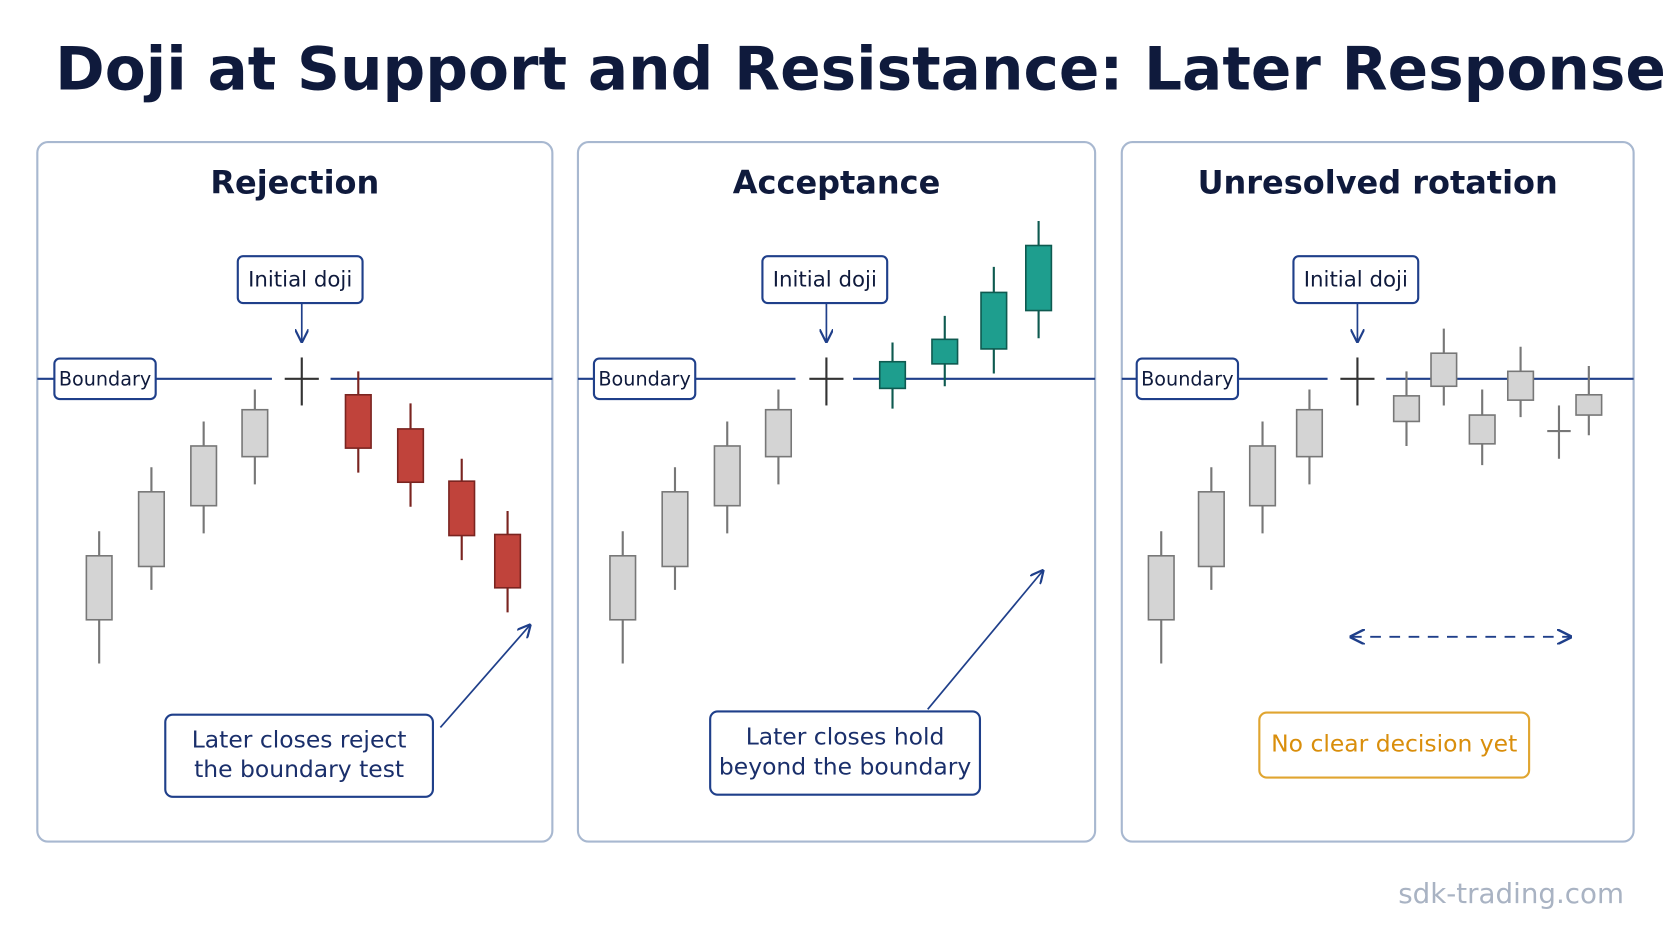  I want to click on note-text: Later closes reject, so click(299, 739).